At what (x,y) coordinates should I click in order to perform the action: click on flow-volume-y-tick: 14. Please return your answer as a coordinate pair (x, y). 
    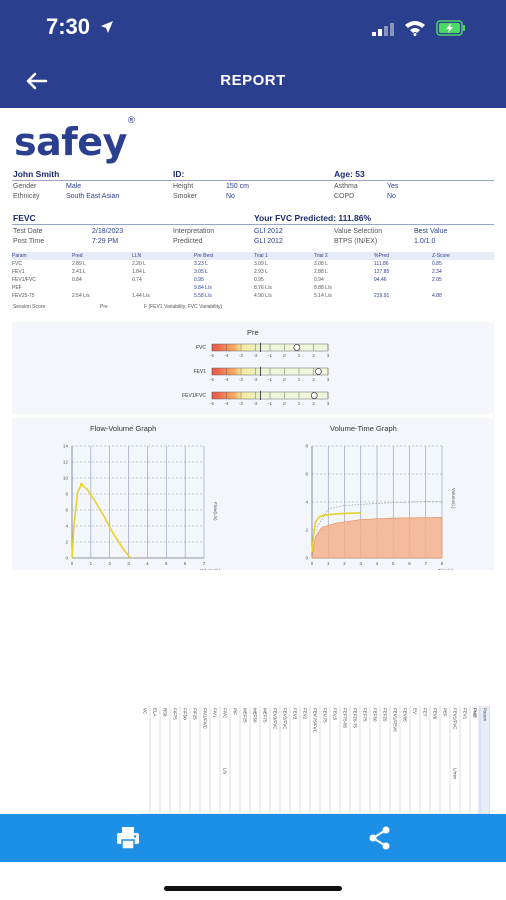
    Looking at the image, I should click on (66, 446).